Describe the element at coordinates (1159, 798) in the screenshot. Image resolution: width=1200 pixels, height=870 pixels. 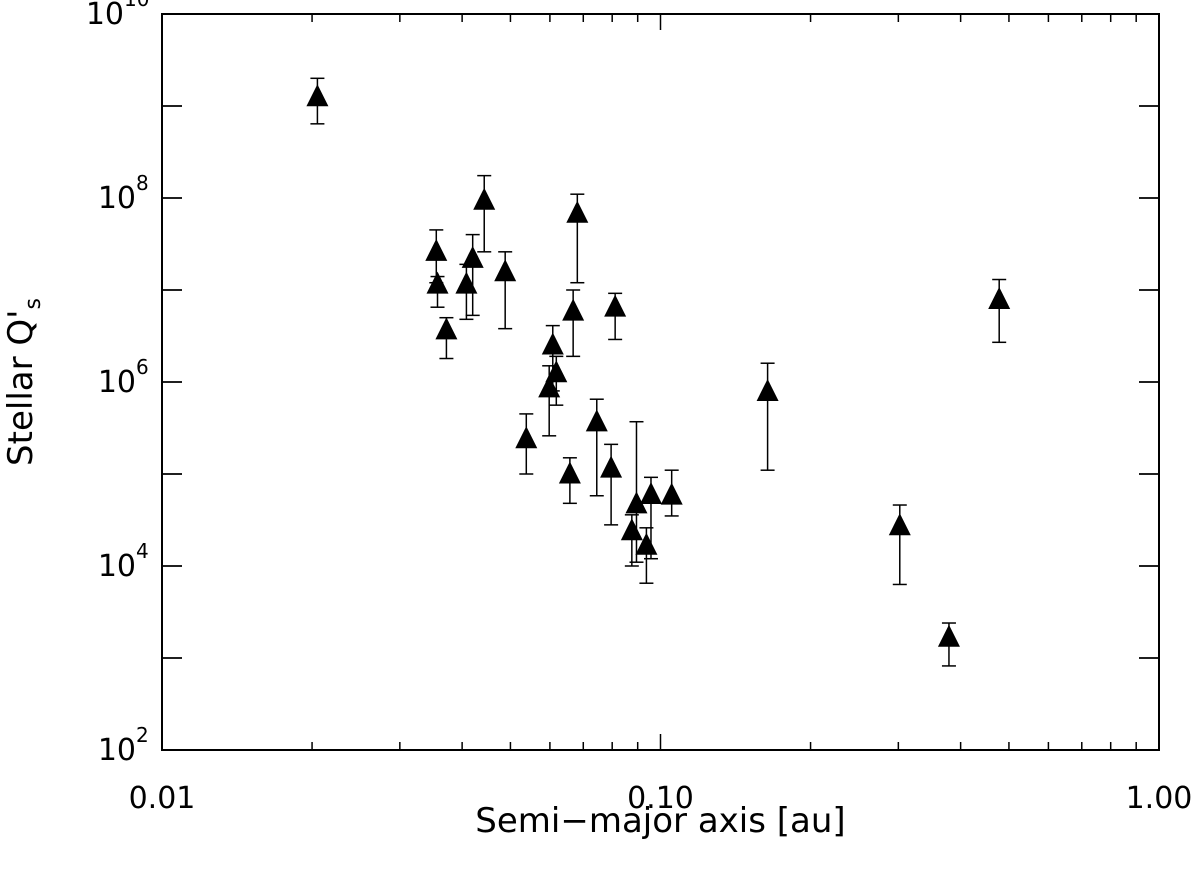
I see `x-tick-label: 1.00` at that location.